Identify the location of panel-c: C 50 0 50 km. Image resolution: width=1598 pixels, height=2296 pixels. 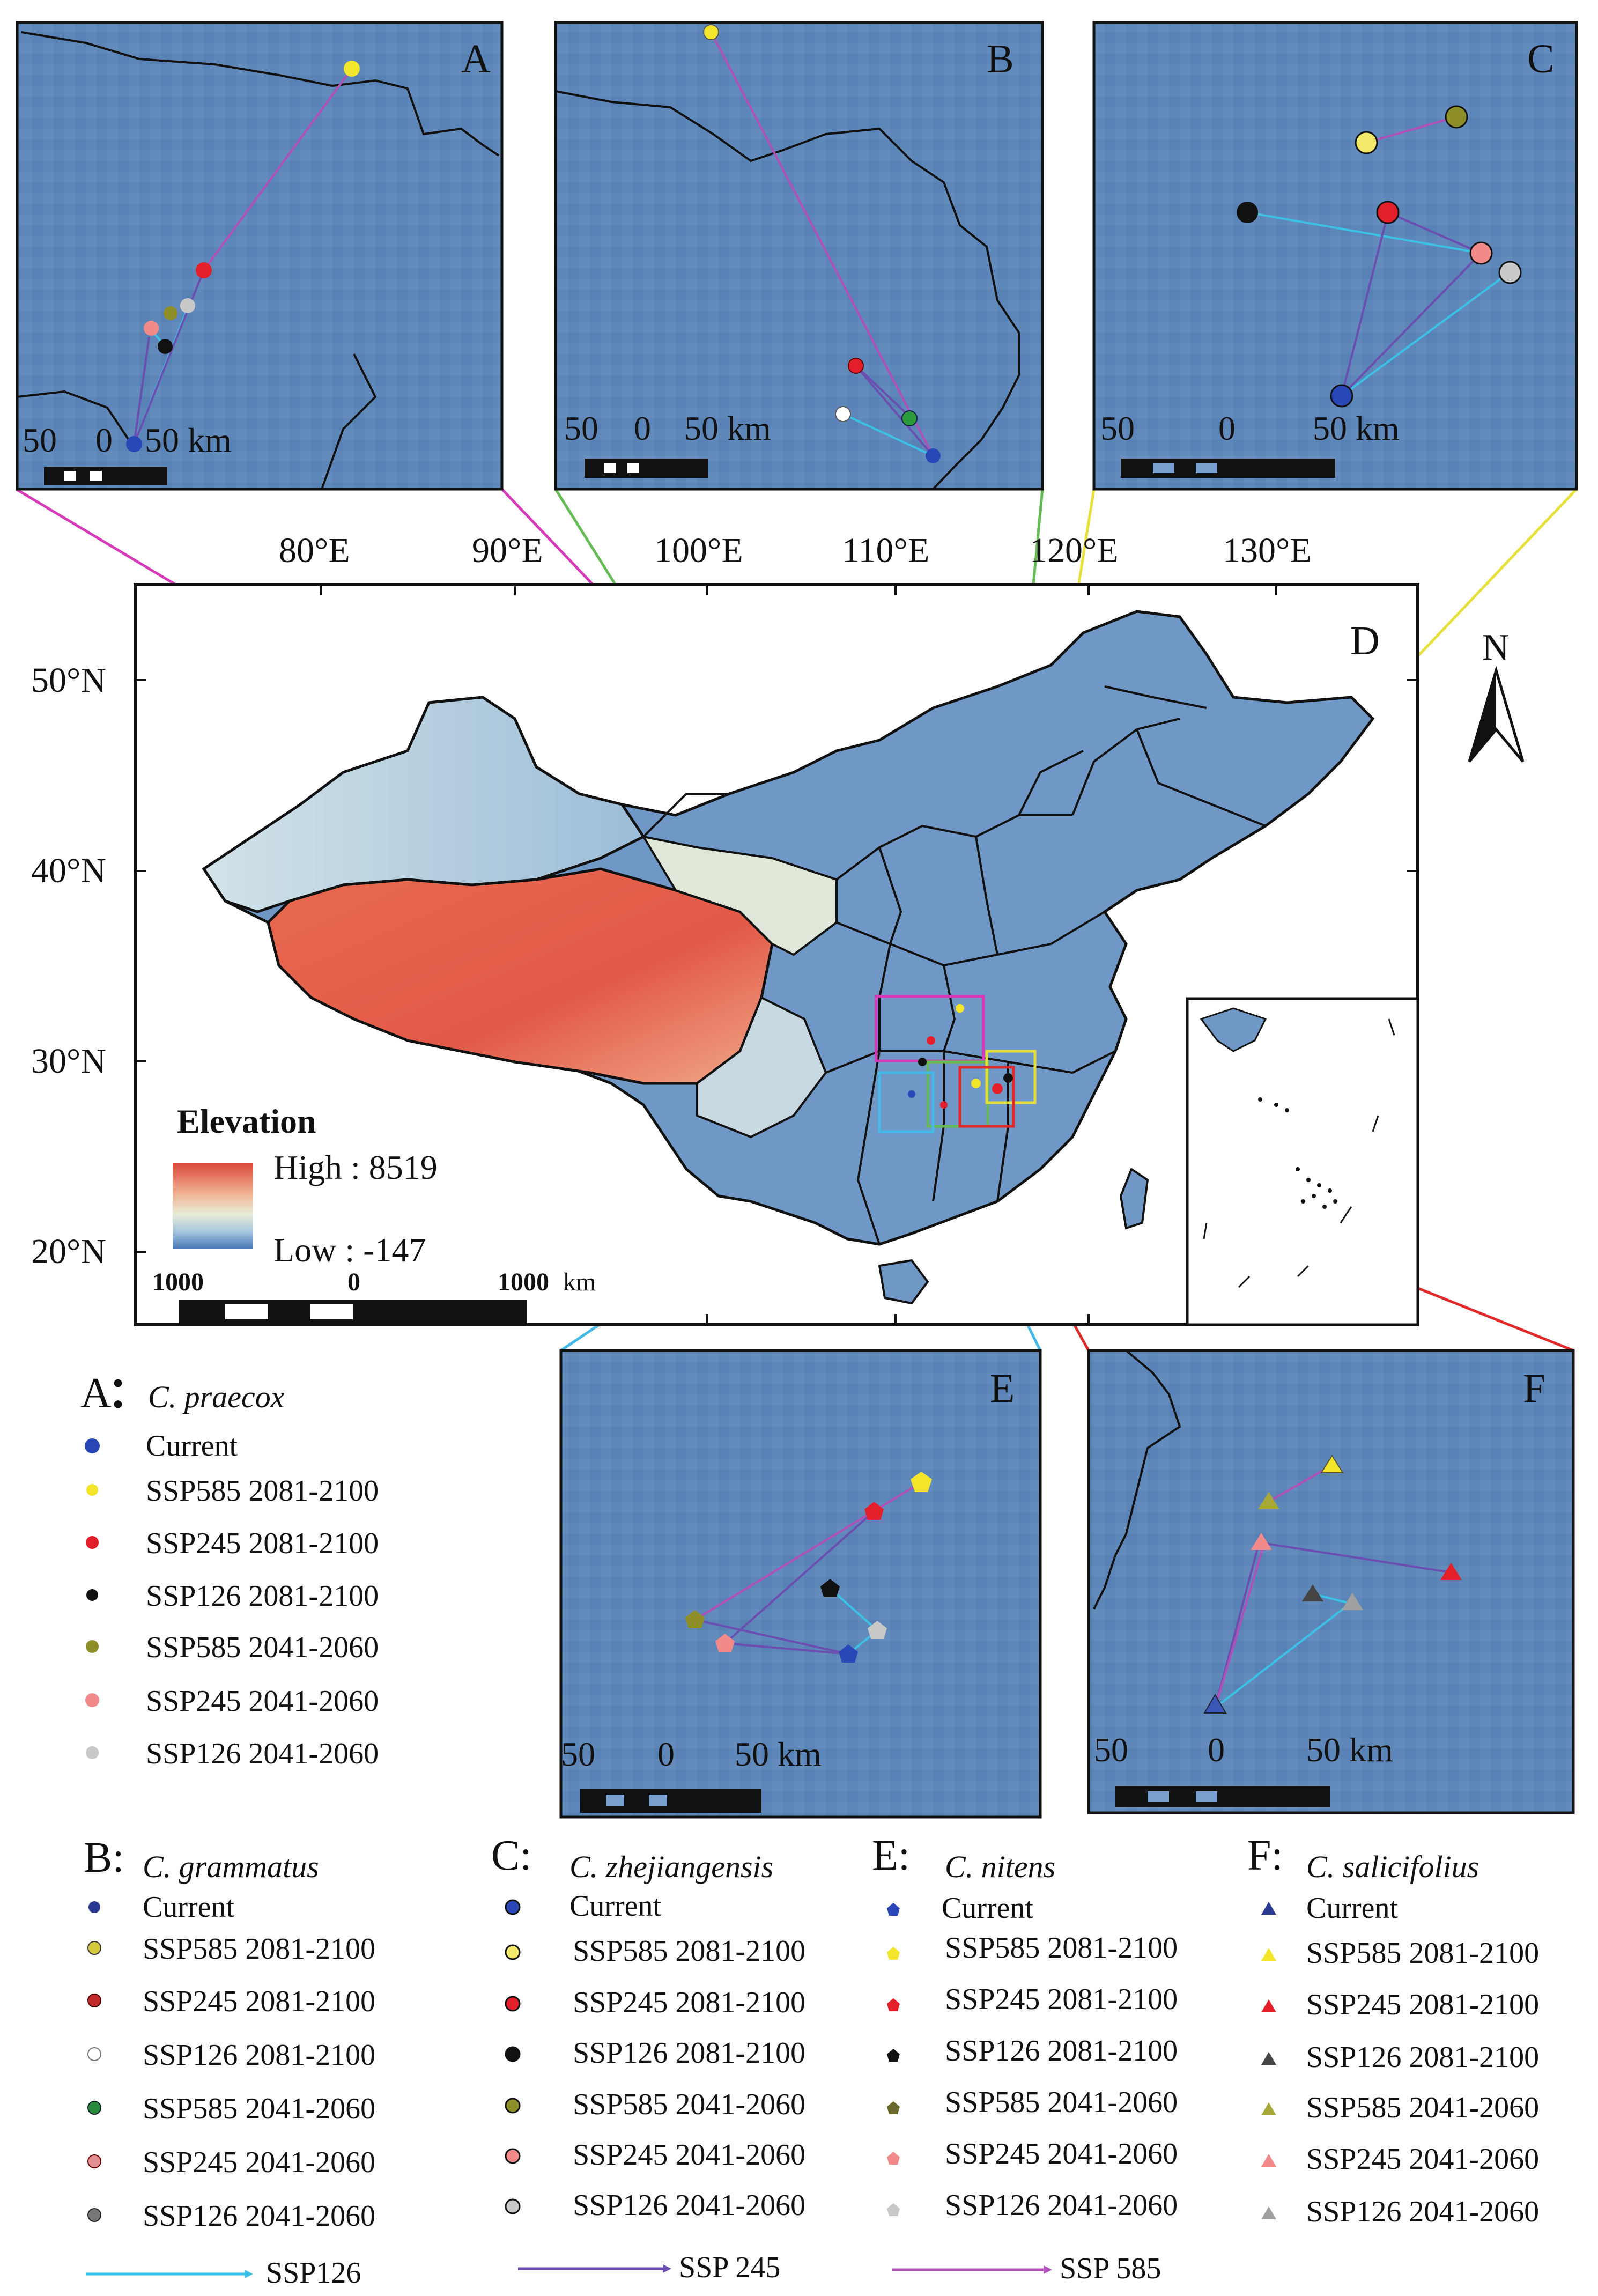
(1335, 256).